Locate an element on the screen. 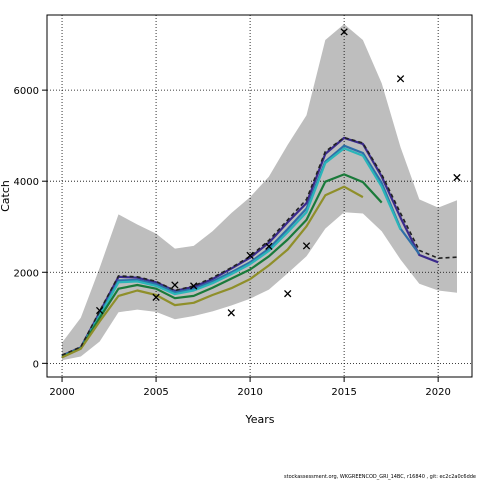 Image resolution: width=480 pixels, height=484 pixels. y-axis-label: Catch is located at coordinates (6, 196).